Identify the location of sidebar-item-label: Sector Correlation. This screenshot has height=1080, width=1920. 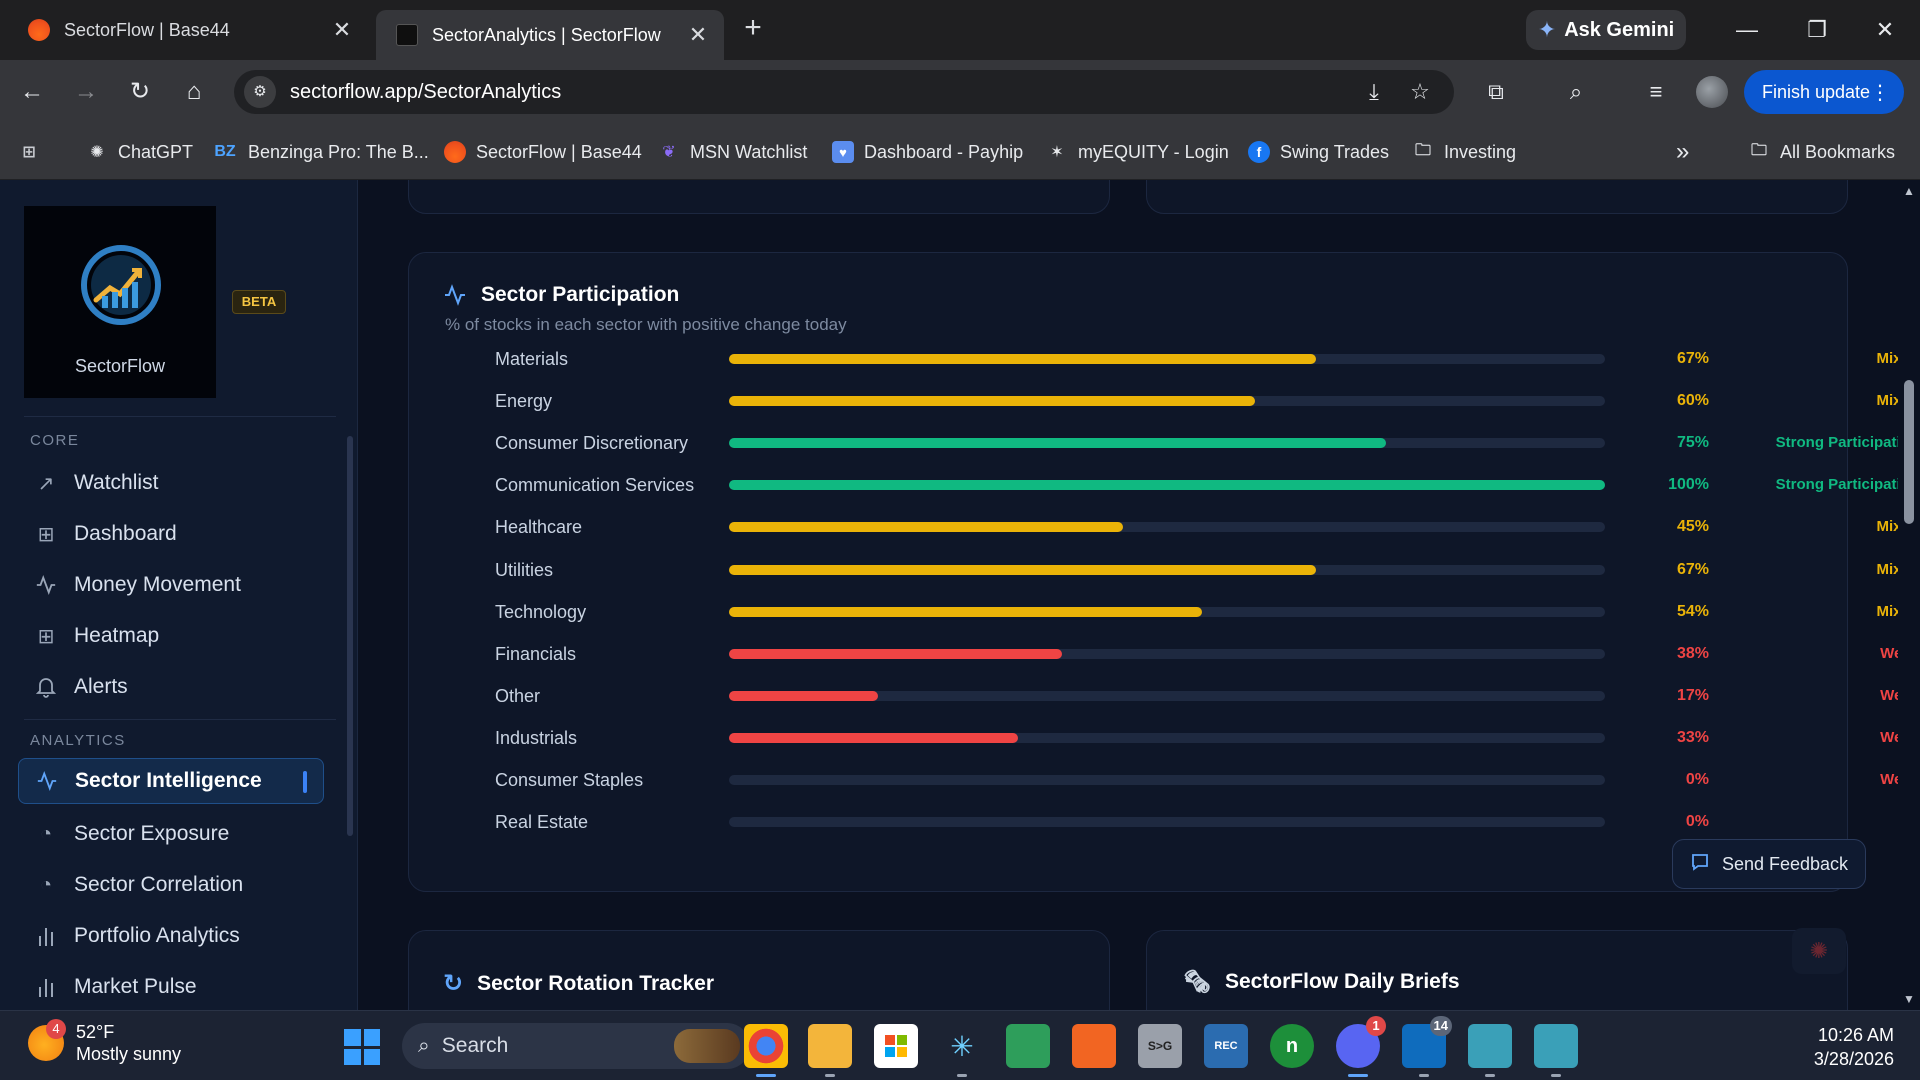
(159, 884).